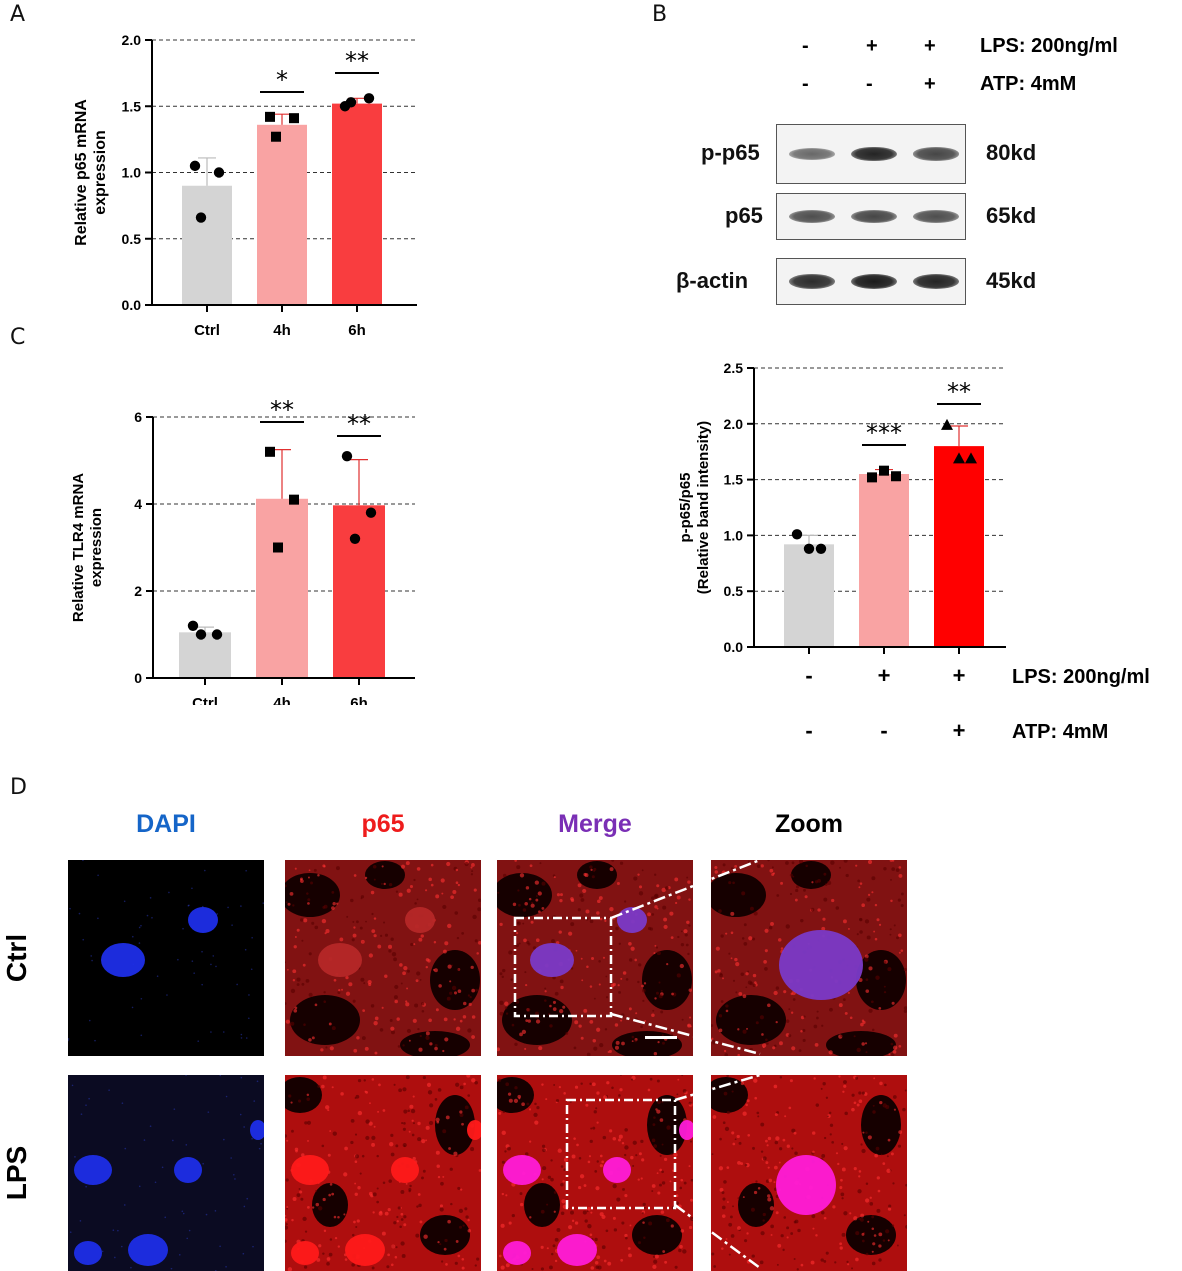 The width and height of the screenshot is (1182, 1271). I want to click on micrograph-ctrl-dapi, so click(166, 958).